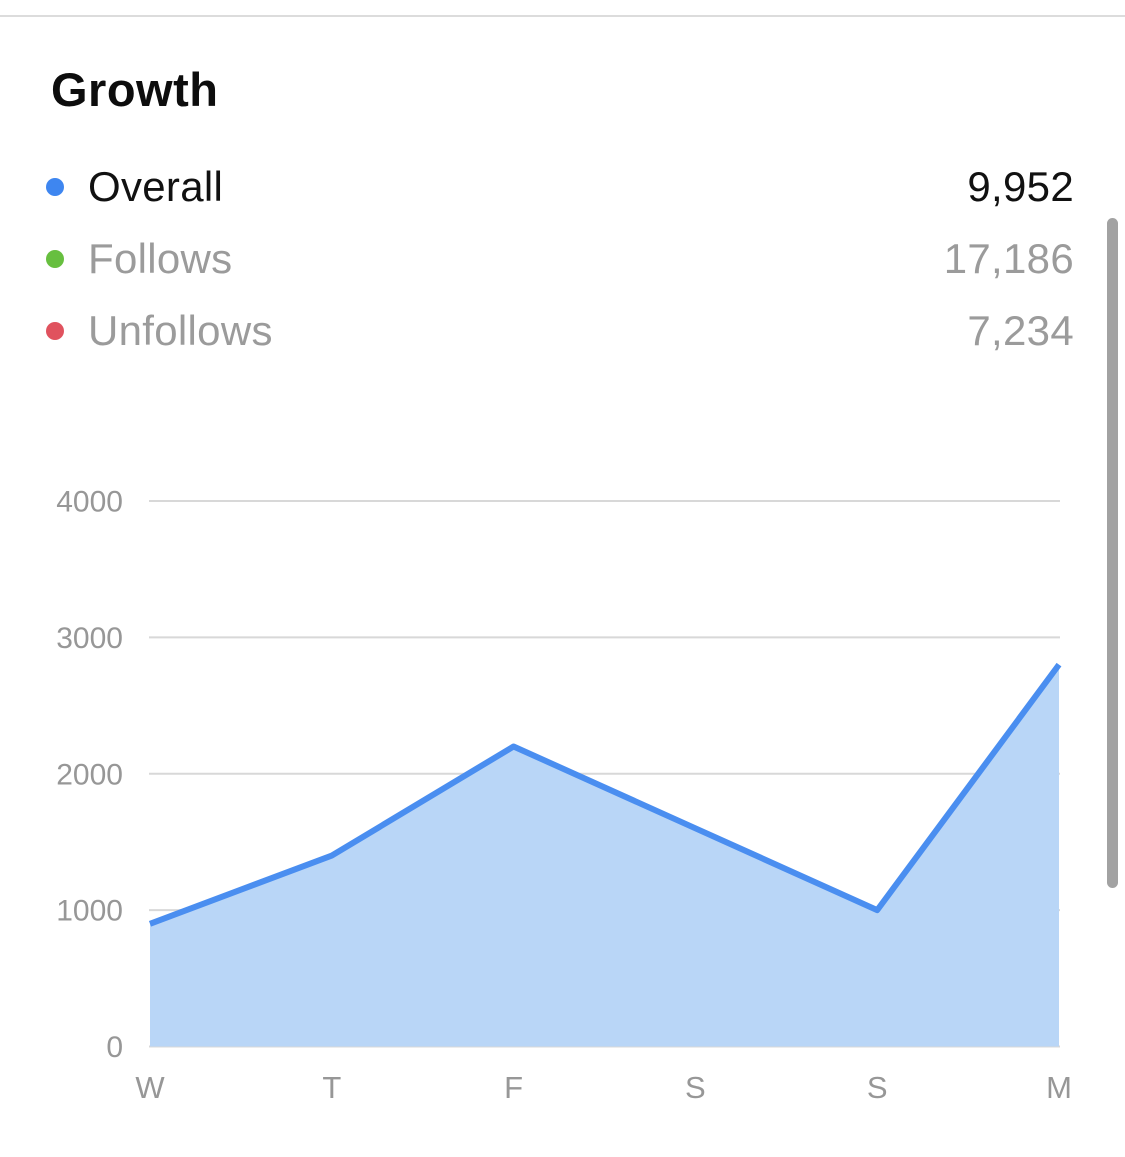 This screenshot has width=1125, height=1157. Describe the element at coordinates (89, 911) in the screenshot. I see `y-tick-label: 1000` at that location.